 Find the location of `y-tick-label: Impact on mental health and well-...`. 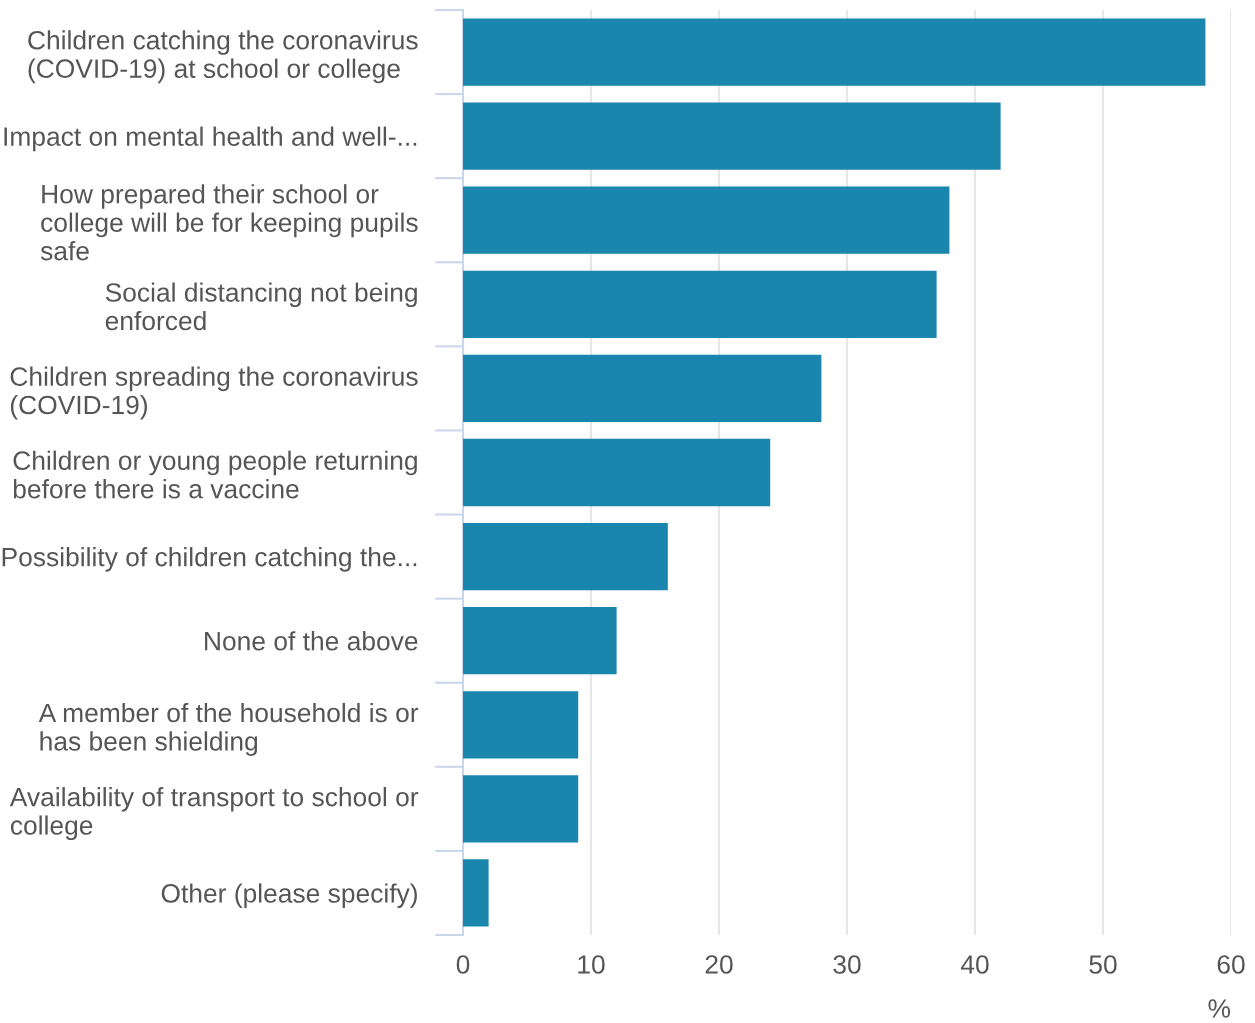

y-tick-label: Impact on mental health and well-... is located at coordinates (210, 139).